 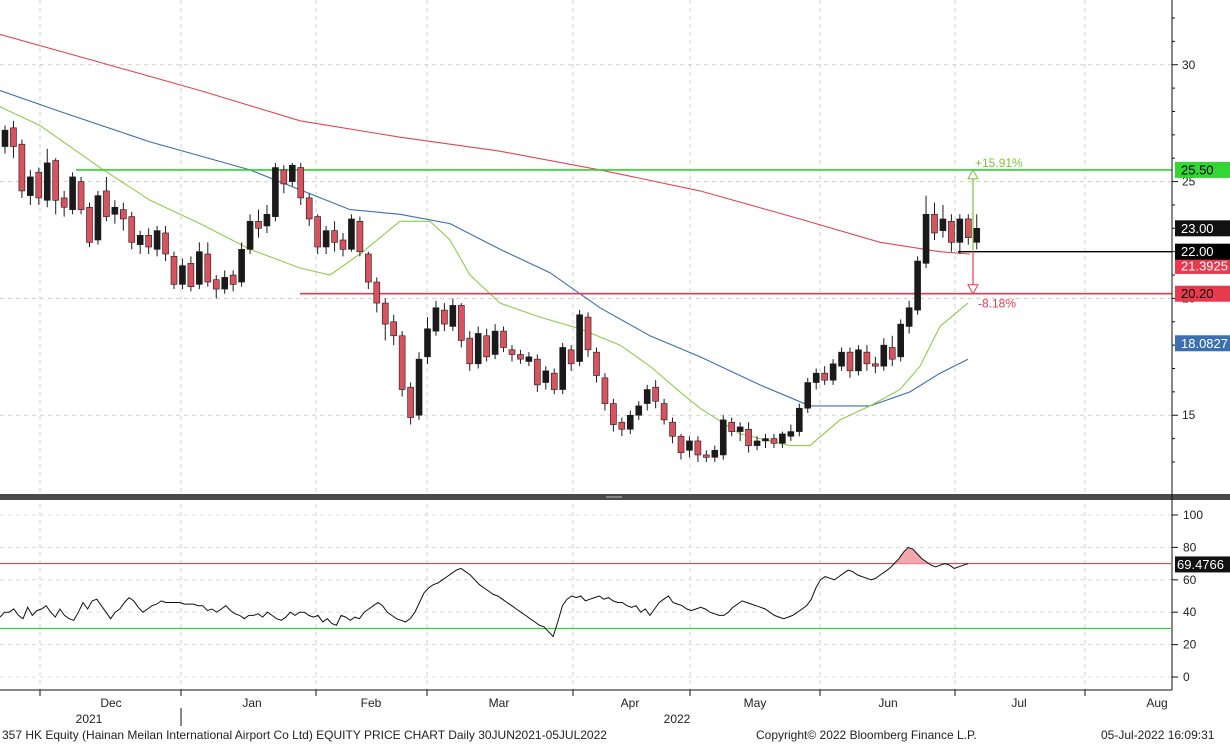 I want to click on price-axis-value-label: 21.3925, so click(x=1204, y=265).